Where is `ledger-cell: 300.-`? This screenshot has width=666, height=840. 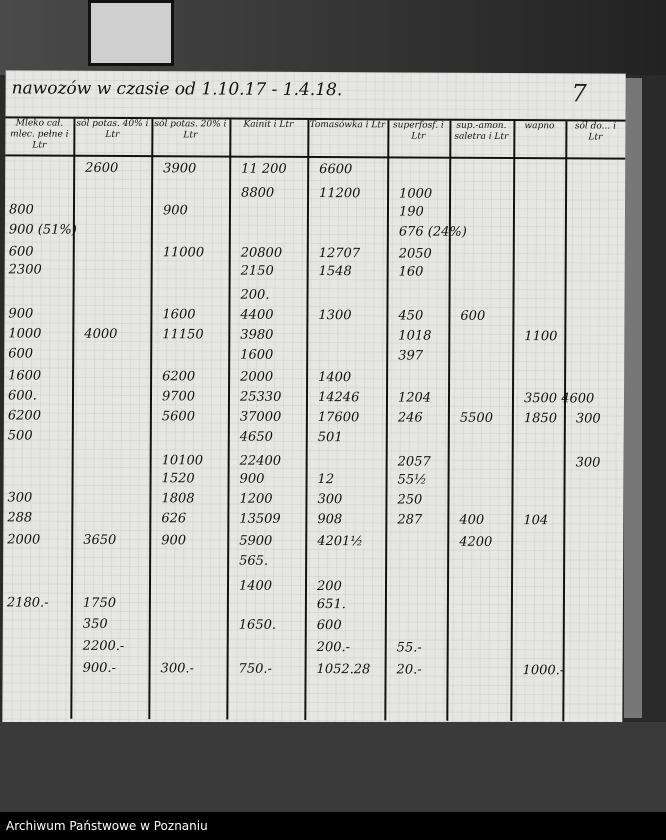
ledger-cell: 300.- is located at coordinates (177, 669).